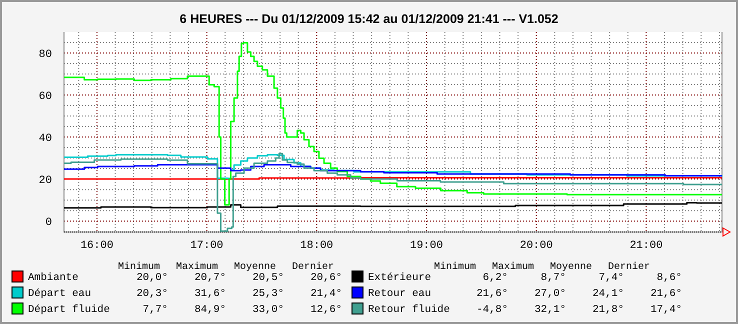  I want to click on text: 7,7°, so click(155, 310).